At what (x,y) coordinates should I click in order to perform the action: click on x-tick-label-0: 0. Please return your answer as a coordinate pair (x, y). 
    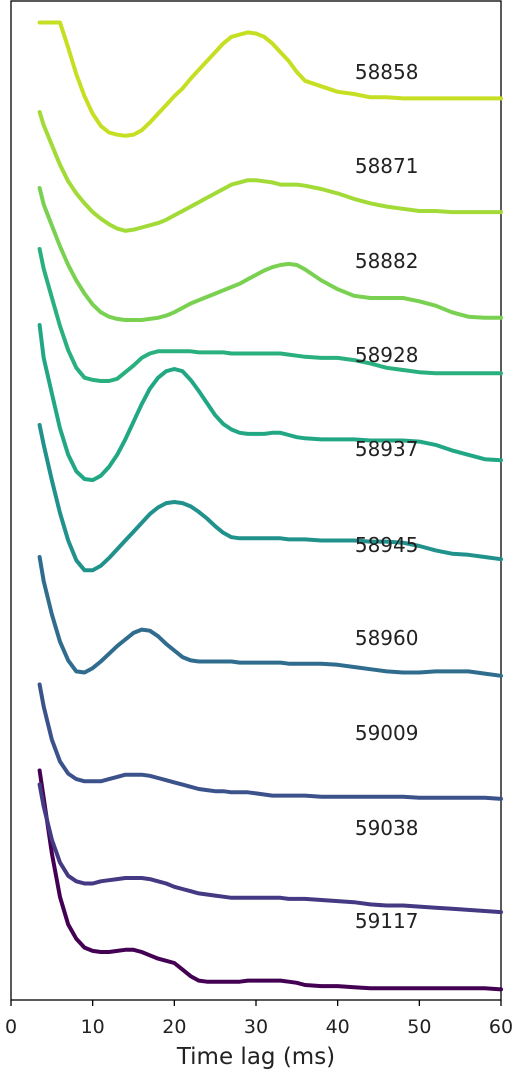
    Looking at the image, I should click on (11, 1027).